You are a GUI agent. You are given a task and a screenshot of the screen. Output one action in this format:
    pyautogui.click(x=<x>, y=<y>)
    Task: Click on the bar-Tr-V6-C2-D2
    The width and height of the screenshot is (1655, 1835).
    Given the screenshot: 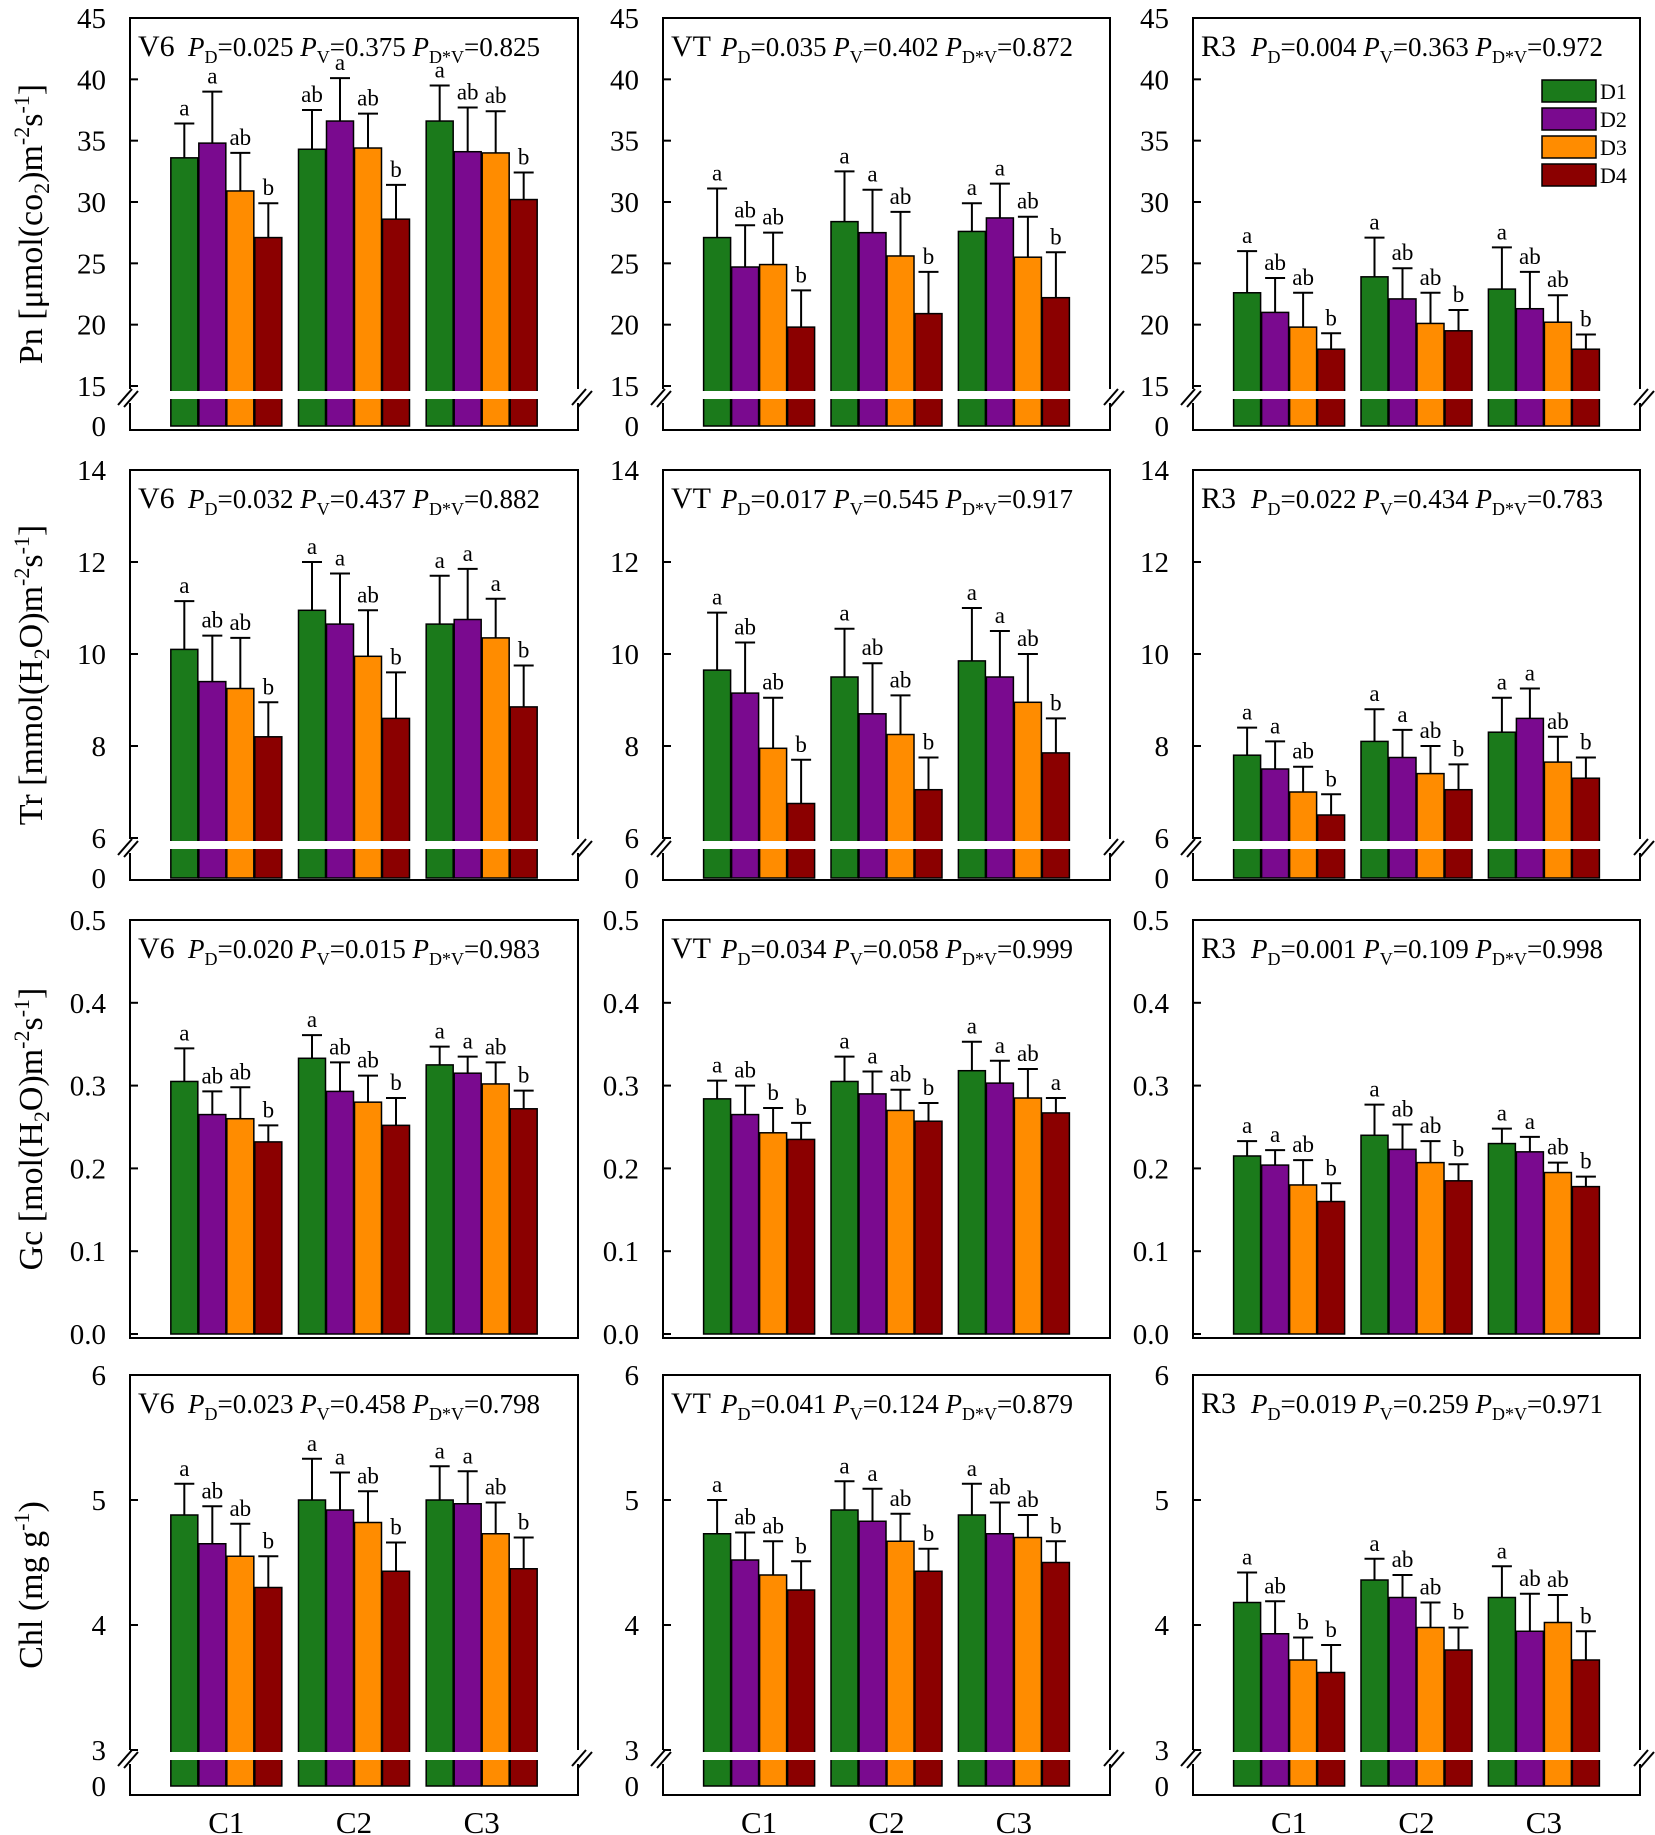 What is the action you would take?
    pyautogui.click(x=340, y=751)
    